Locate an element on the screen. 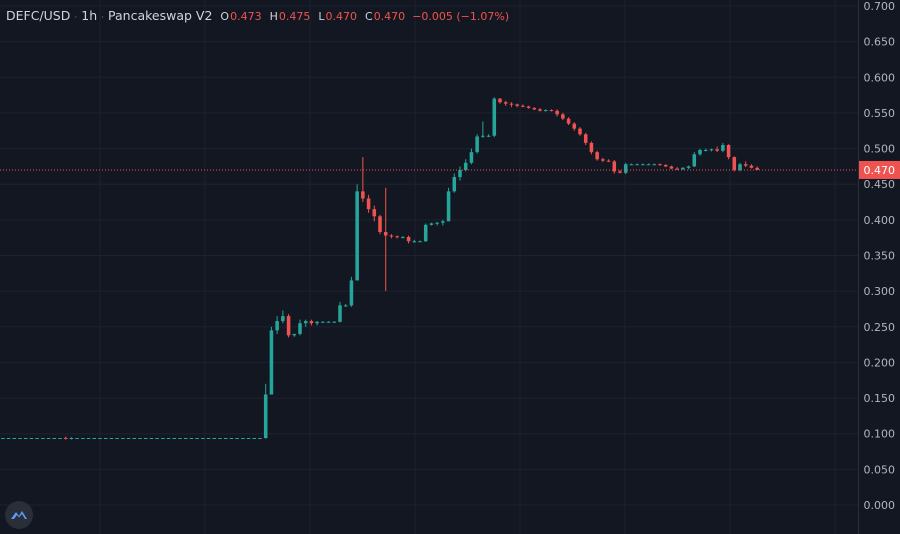  y-tick-label: 0.000 is located at coordinates (880, 505).